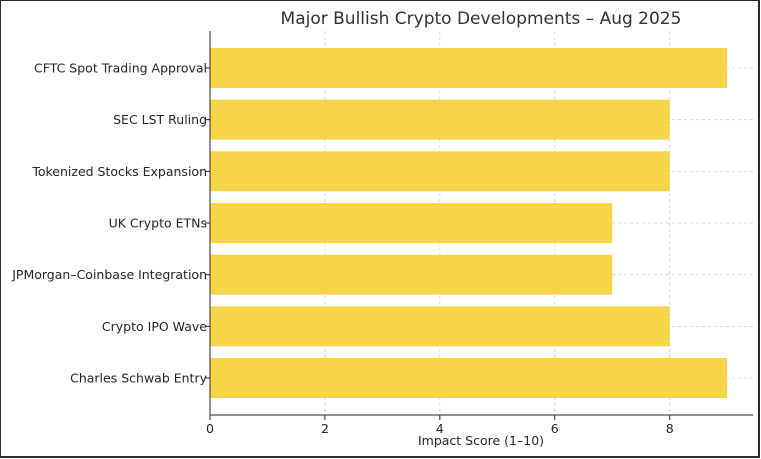 The width and height of the screenshot is (761, 459). I want to click on category-label-3: UK Crypto ETNs, so click(158, 223).